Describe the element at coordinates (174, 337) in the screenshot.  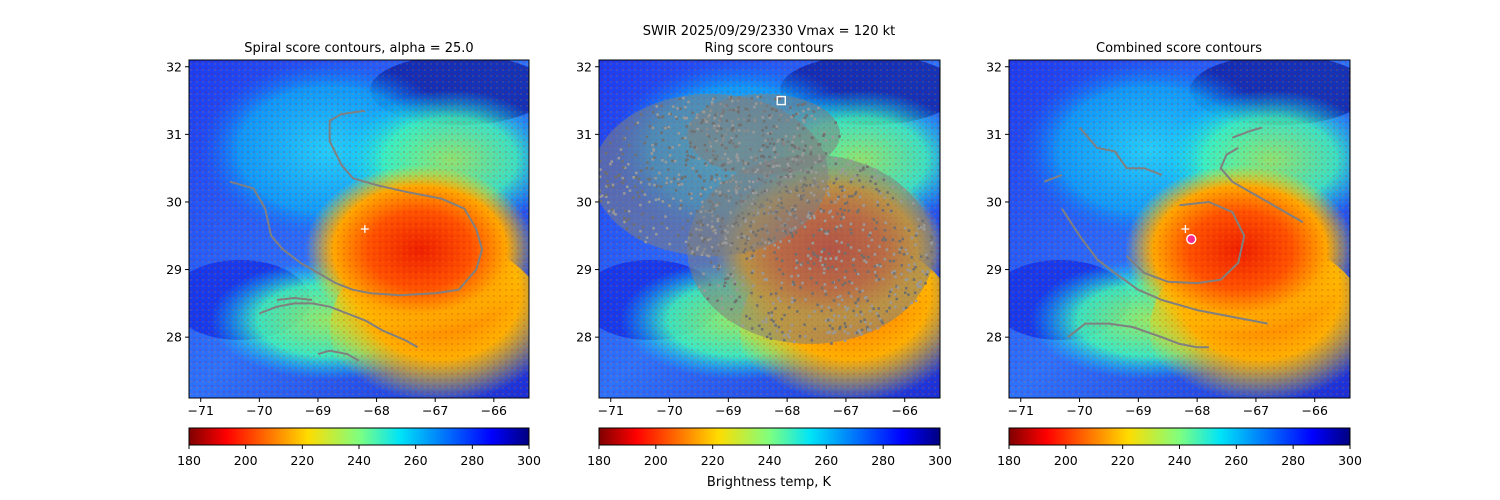
I see `y-tick-label: 28` at that location.